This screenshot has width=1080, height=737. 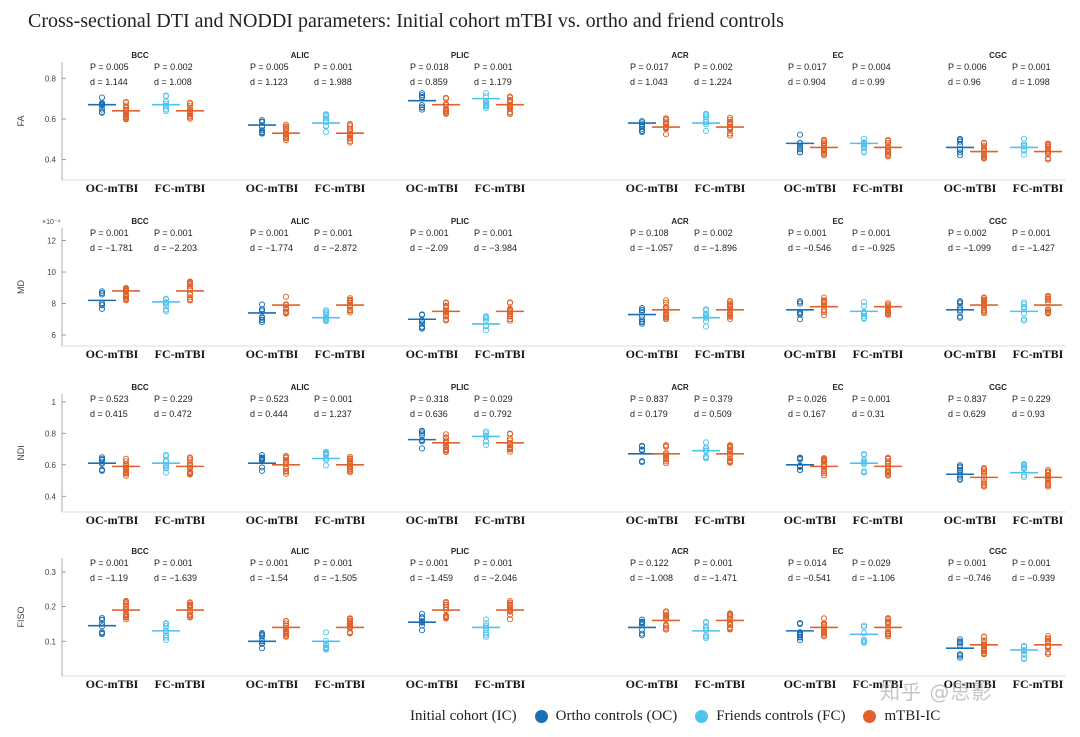 I want to click on p-value-label: P = 0.318, so click(x=429, y=399).